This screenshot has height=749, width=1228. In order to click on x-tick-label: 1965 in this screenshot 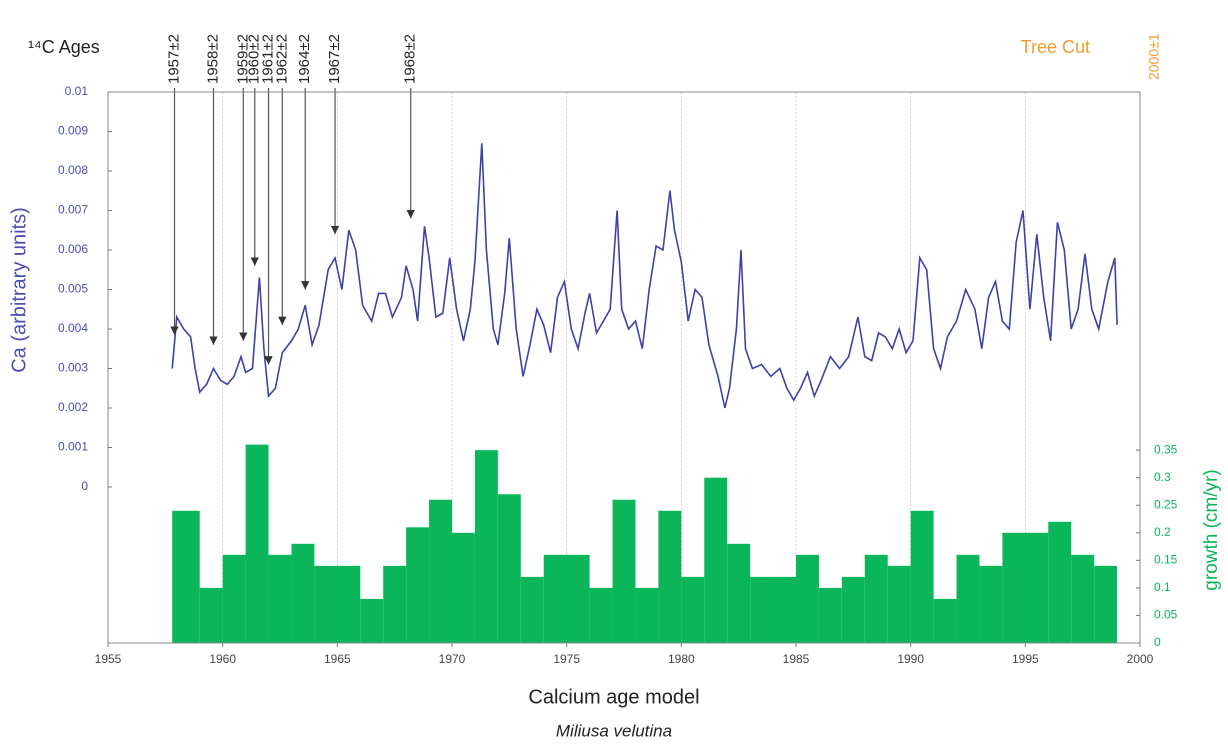, I will do `click(337, 659)`.